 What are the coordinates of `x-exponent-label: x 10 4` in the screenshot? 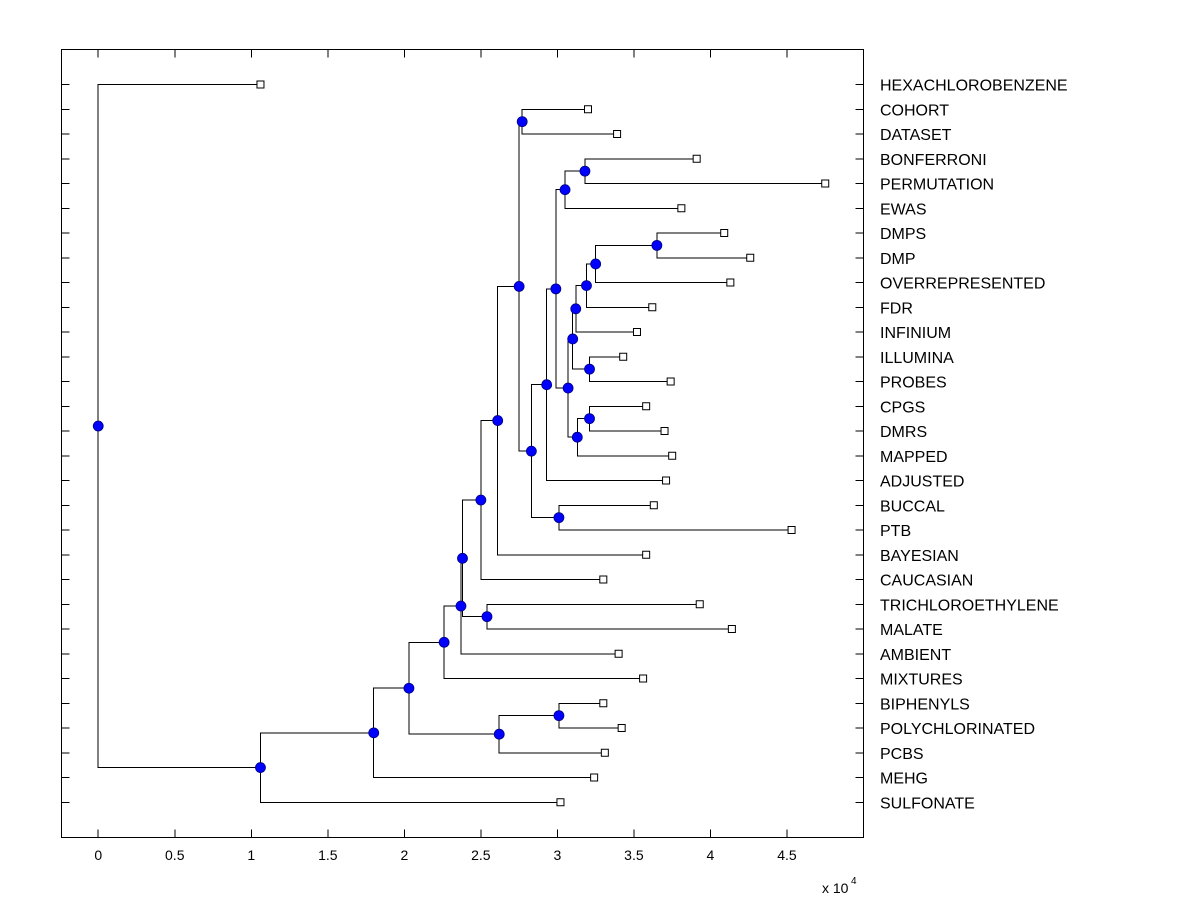 It's located at (839, 886).